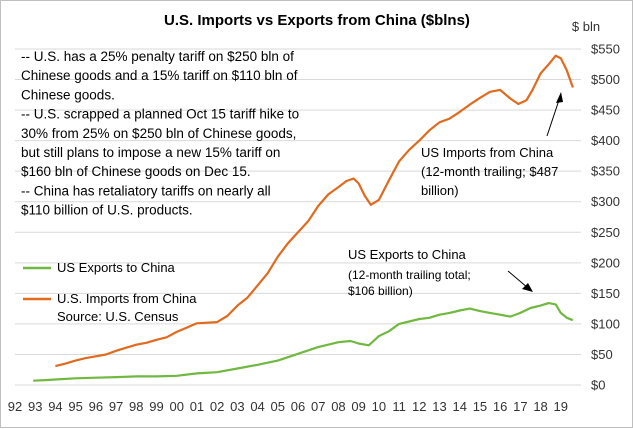  Describe the element at coordinates (605, 323) in the screenshot. I see `y-tick-label: $100` at that location.